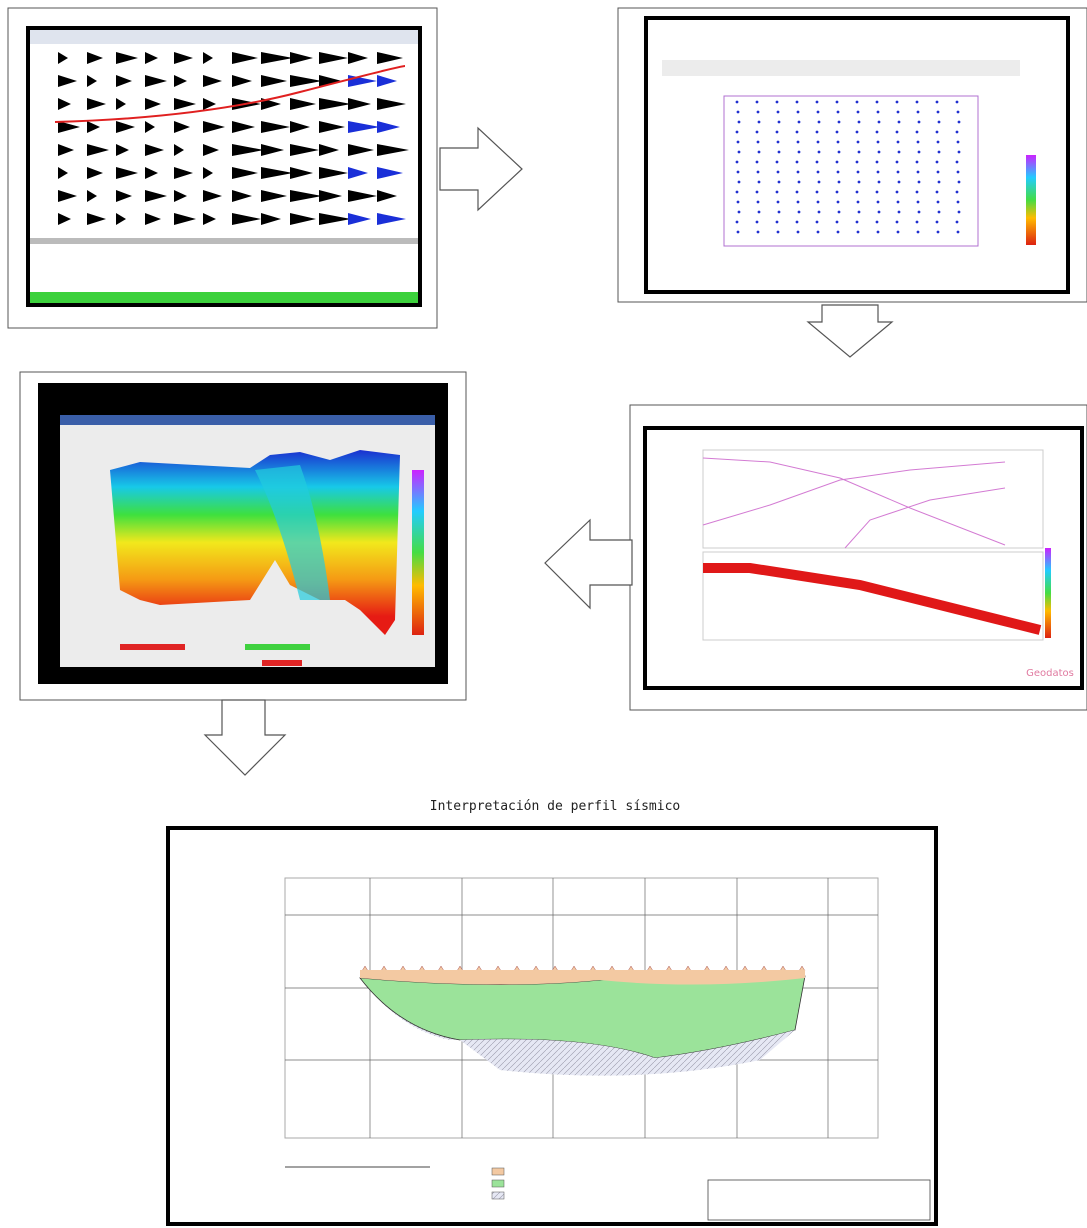  Describe the element at coordinates (1050, 673) in the screenshot. I see `watermark: Geodatos` at that location.